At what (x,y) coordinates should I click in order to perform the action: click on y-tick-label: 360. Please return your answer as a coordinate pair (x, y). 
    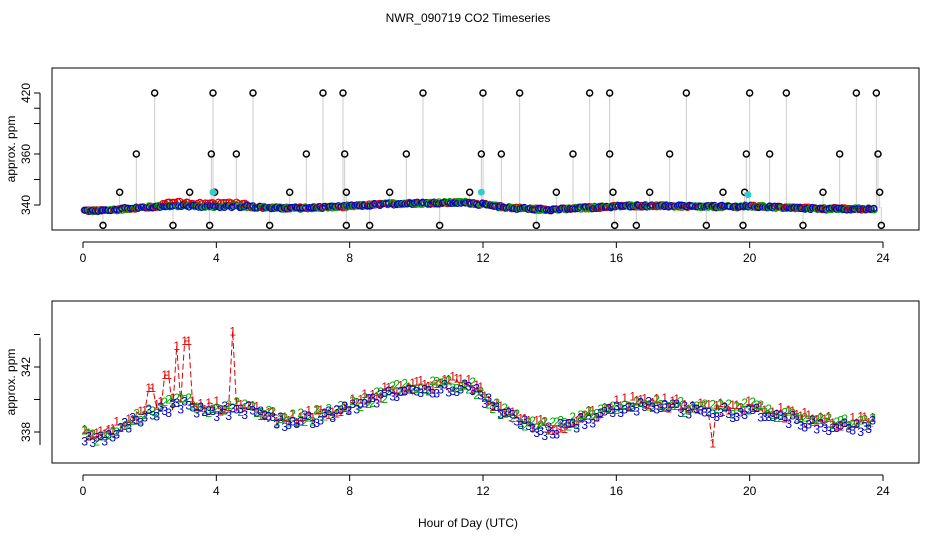
    Looking at the image, I should click on (26, 154).